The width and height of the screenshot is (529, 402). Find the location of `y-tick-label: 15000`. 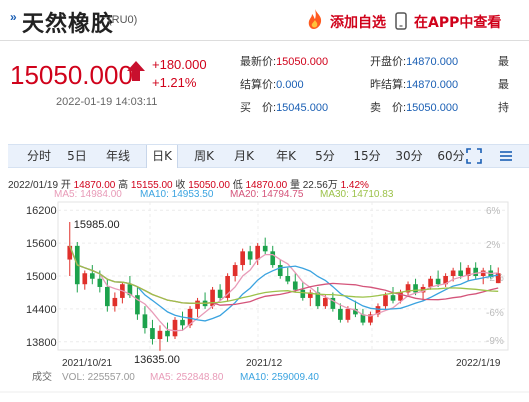

y-tick-label: 15000 is located at coordinates (41, 277).